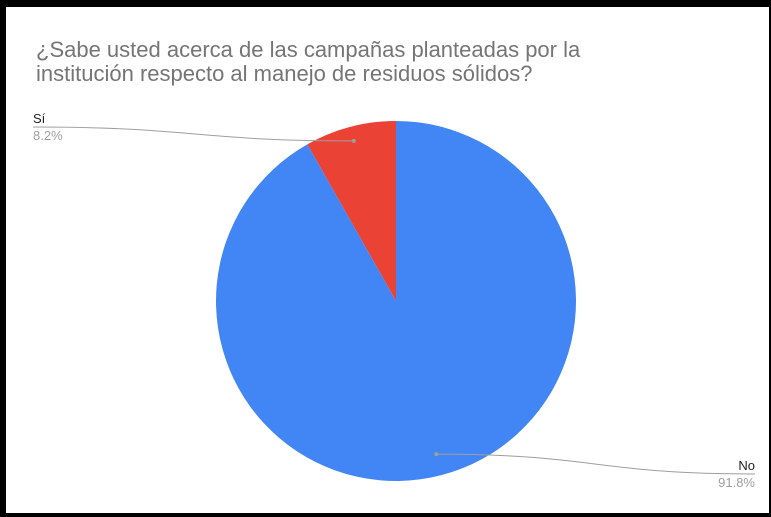 Image resolution: width=771 pixels, height=517 pixels. What do you see at coordinates (39, 118) in the screenshot?
I see `slice-label-si: Sí` at bounding box center [39, 118].